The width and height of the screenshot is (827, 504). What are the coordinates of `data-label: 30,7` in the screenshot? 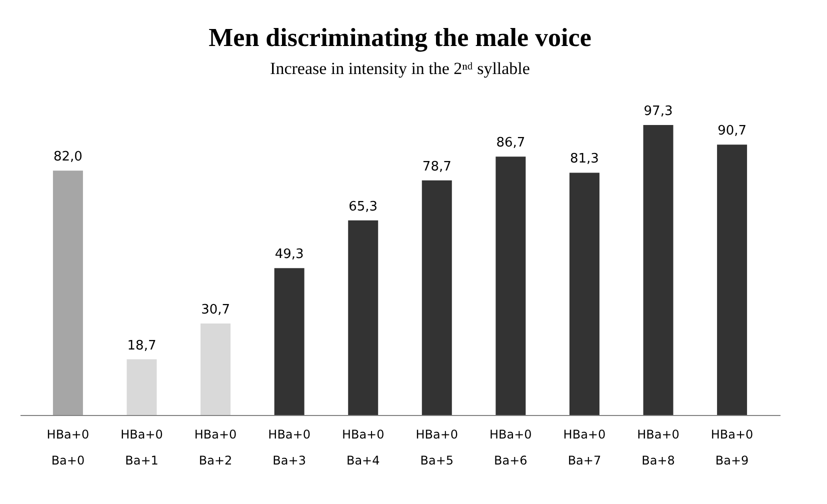 It's located at (215, 310).